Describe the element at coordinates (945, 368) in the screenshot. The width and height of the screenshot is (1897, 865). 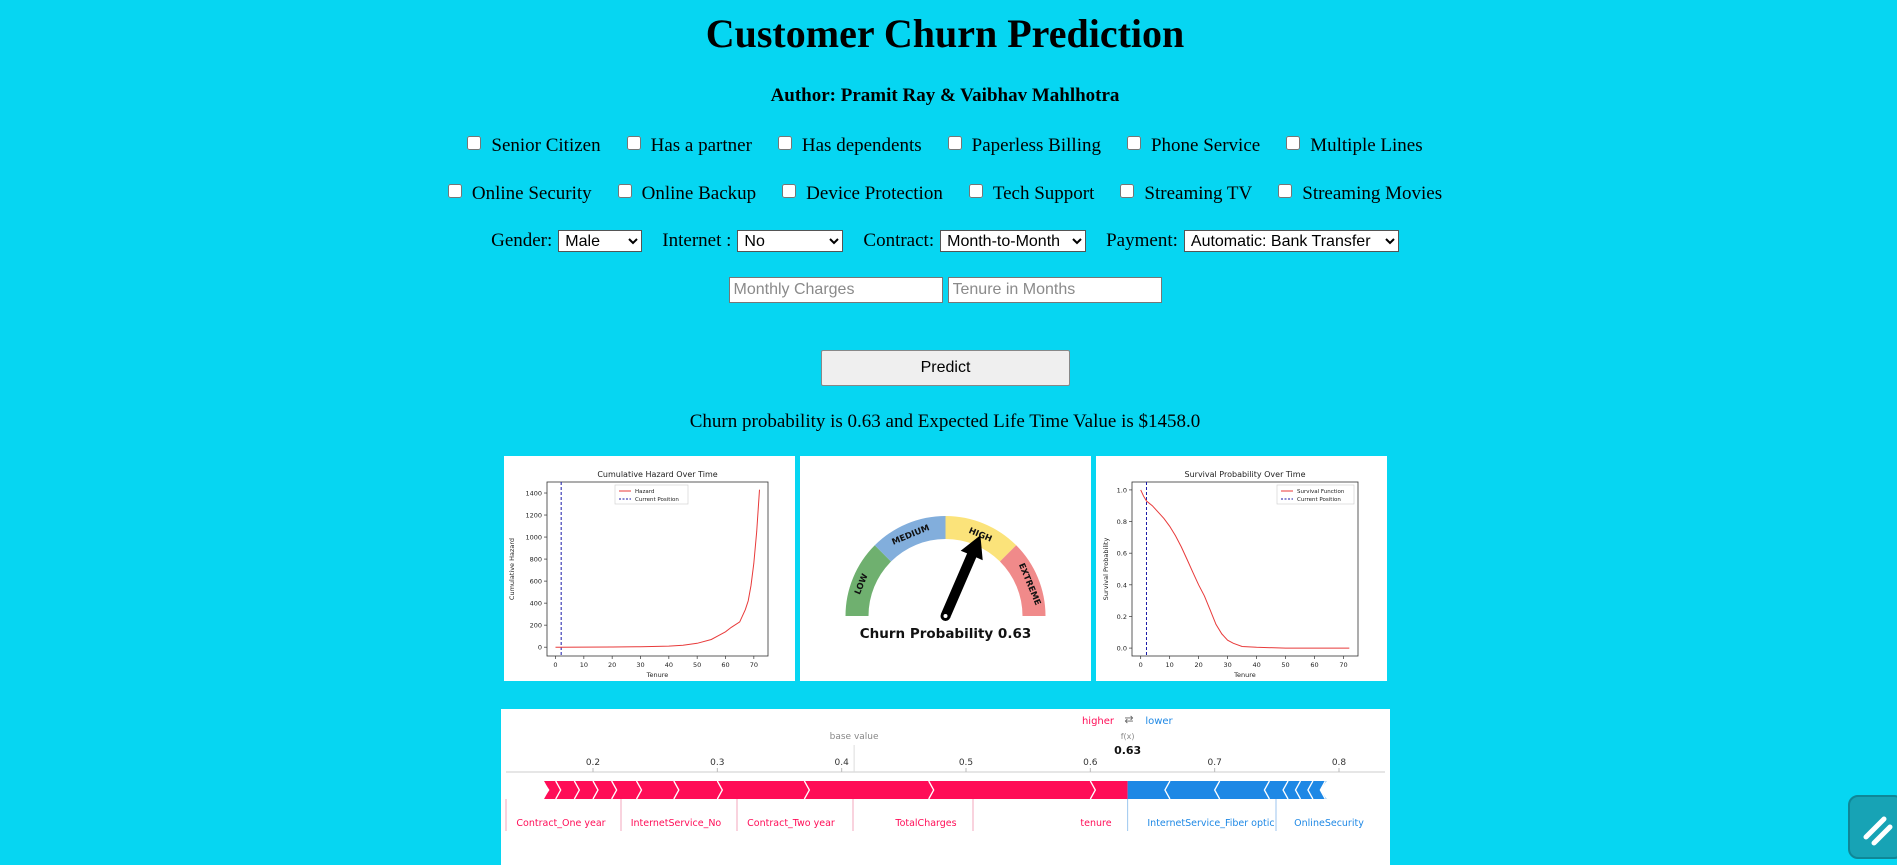
I see `predict-button: Predict` at that location.